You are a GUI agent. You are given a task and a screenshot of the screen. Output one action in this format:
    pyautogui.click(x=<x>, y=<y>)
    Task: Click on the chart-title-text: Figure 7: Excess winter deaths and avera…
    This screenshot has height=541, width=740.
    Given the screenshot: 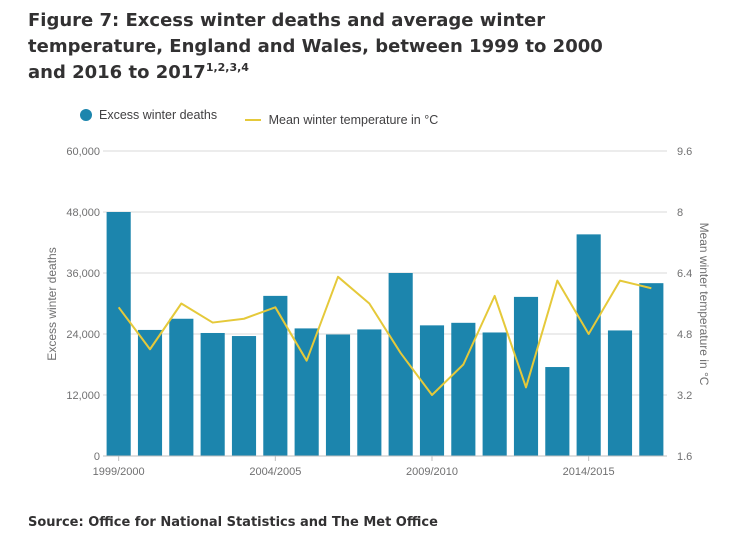 What is the action you would take?
    pyautogui.click(x=315, y=46)
    